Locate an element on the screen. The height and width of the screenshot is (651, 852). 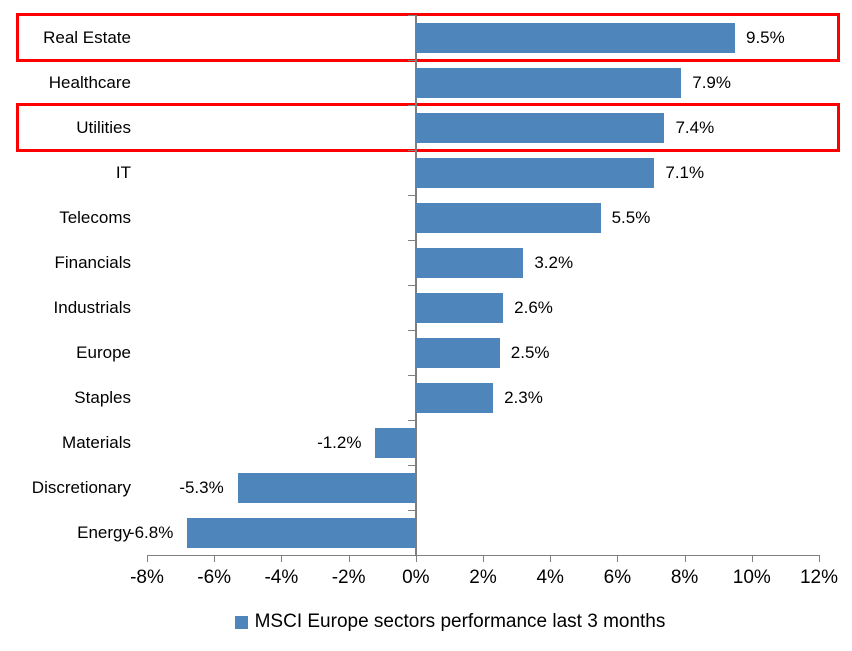
x-tick-label: -2% is located at coordinates (348, 577).